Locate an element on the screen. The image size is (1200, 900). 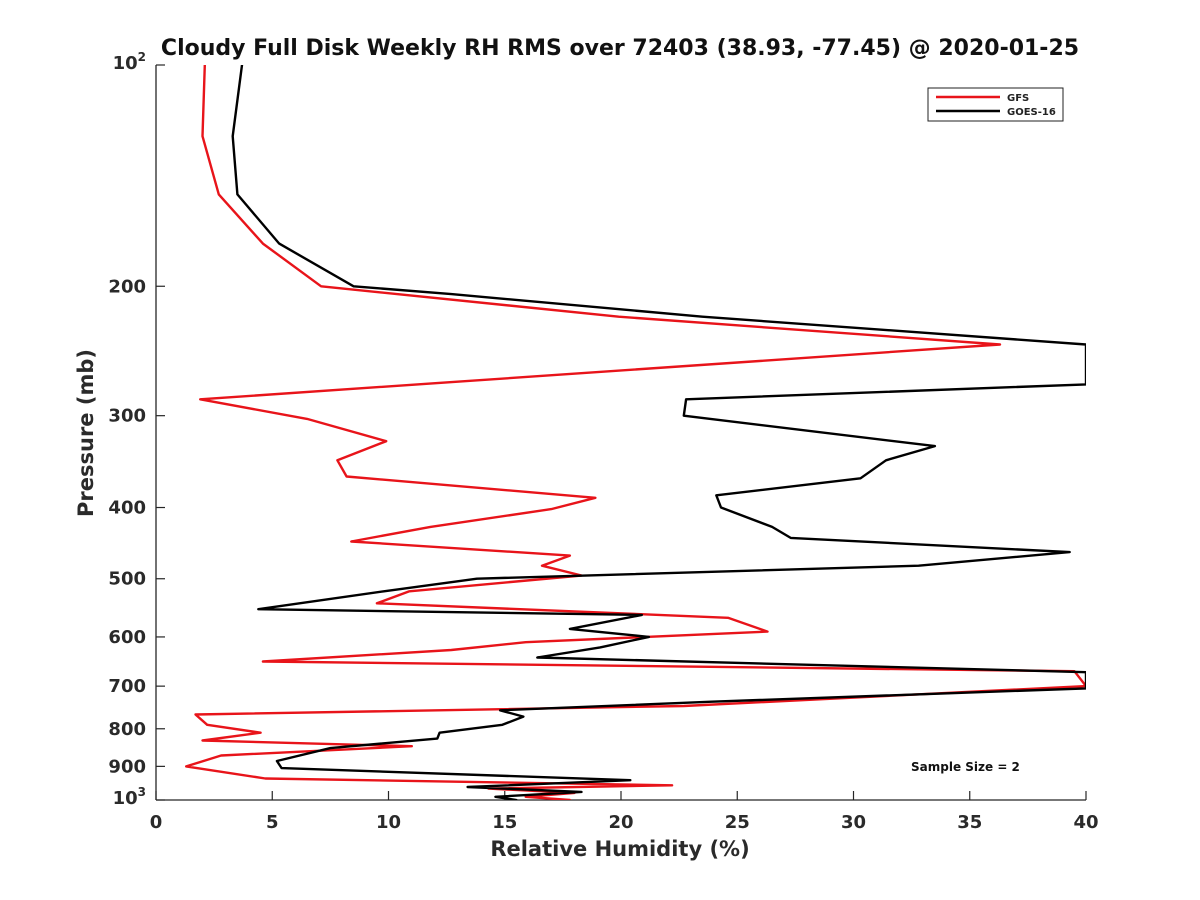
x-tick-label: 35 is located at coordinates (969, 822).